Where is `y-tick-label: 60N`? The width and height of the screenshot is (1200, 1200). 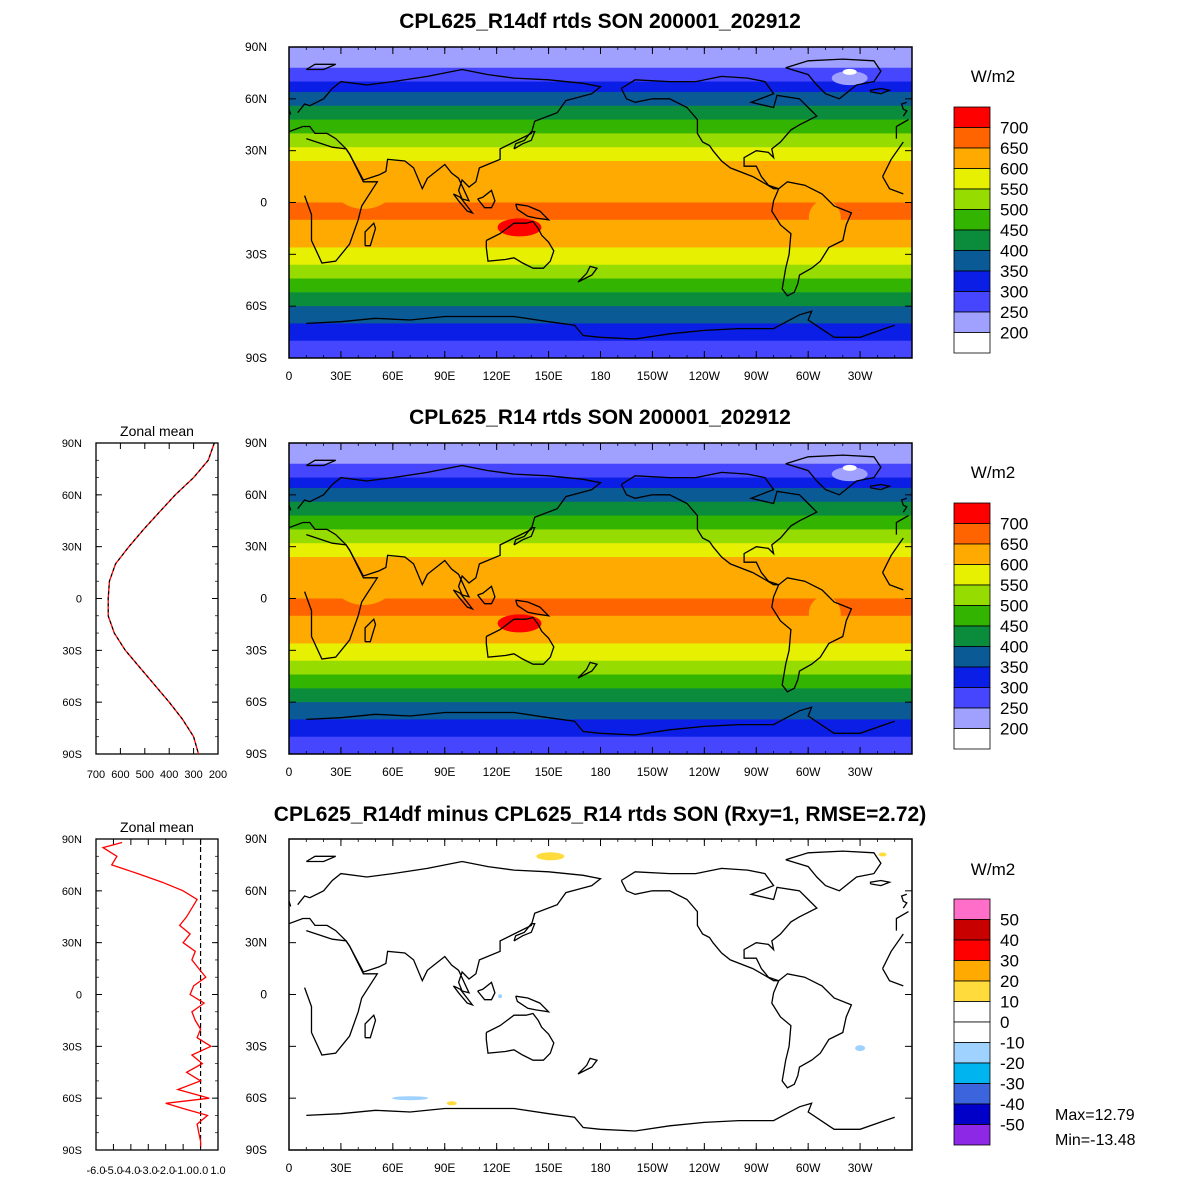 y-tick-label: 60N is located at coordinates (256, 891).